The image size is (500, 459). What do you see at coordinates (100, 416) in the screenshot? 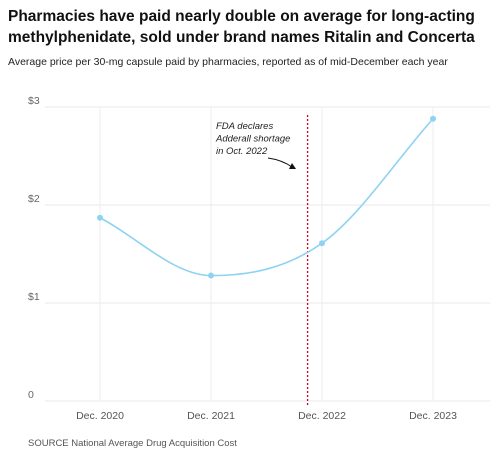
I see `x-tick-label: Dec. 2020` at bounding box center [100, 416].